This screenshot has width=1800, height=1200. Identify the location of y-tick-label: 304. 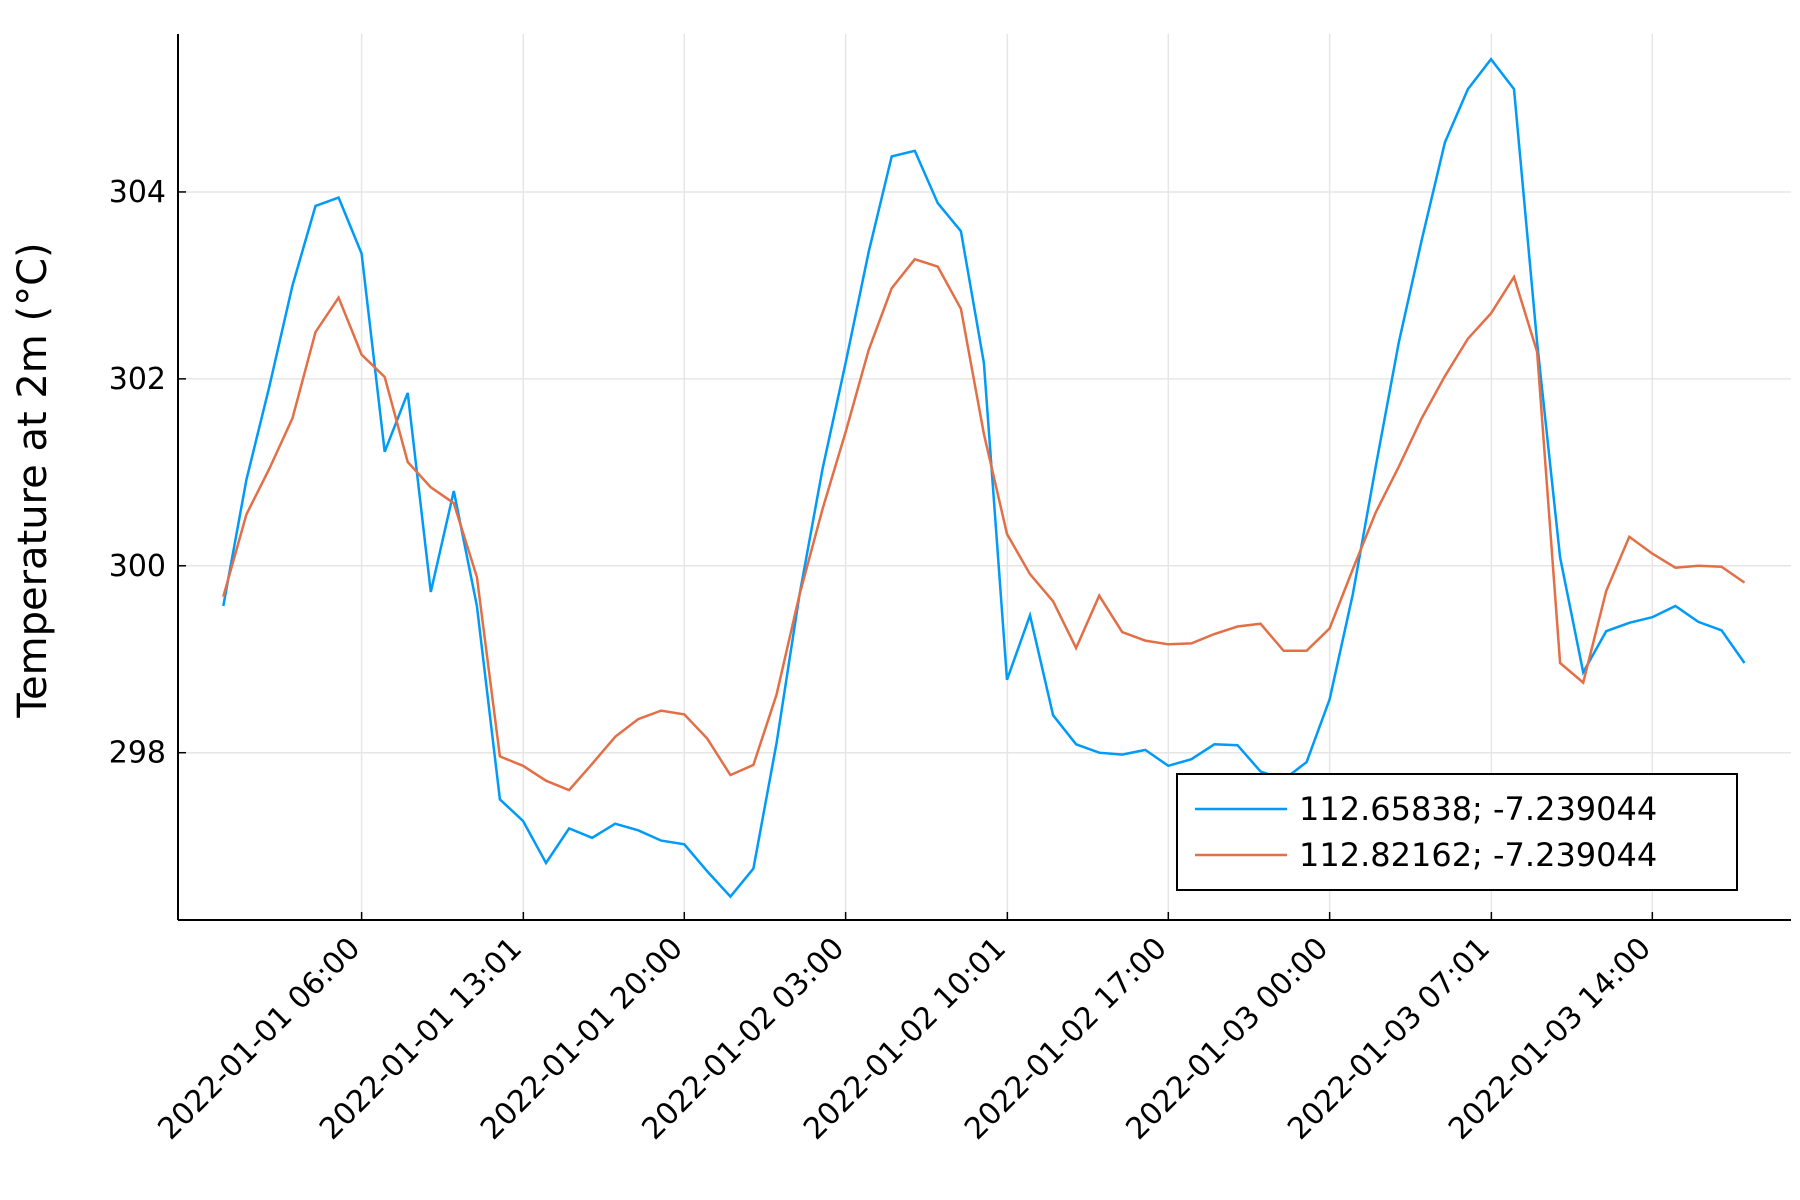
(137, 192).